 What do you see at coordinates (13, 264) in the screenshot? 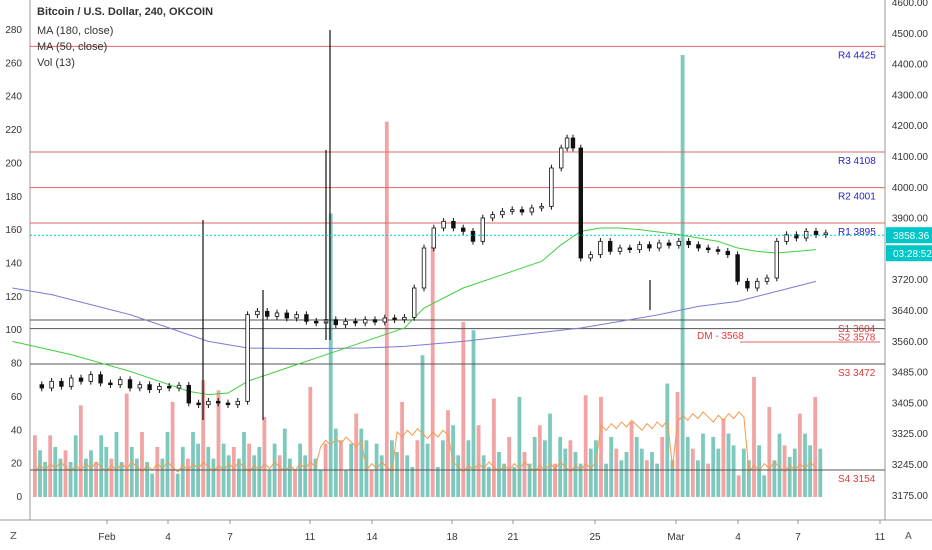
I see `volume-tick-label: 140` at bounding box center [13, 264].